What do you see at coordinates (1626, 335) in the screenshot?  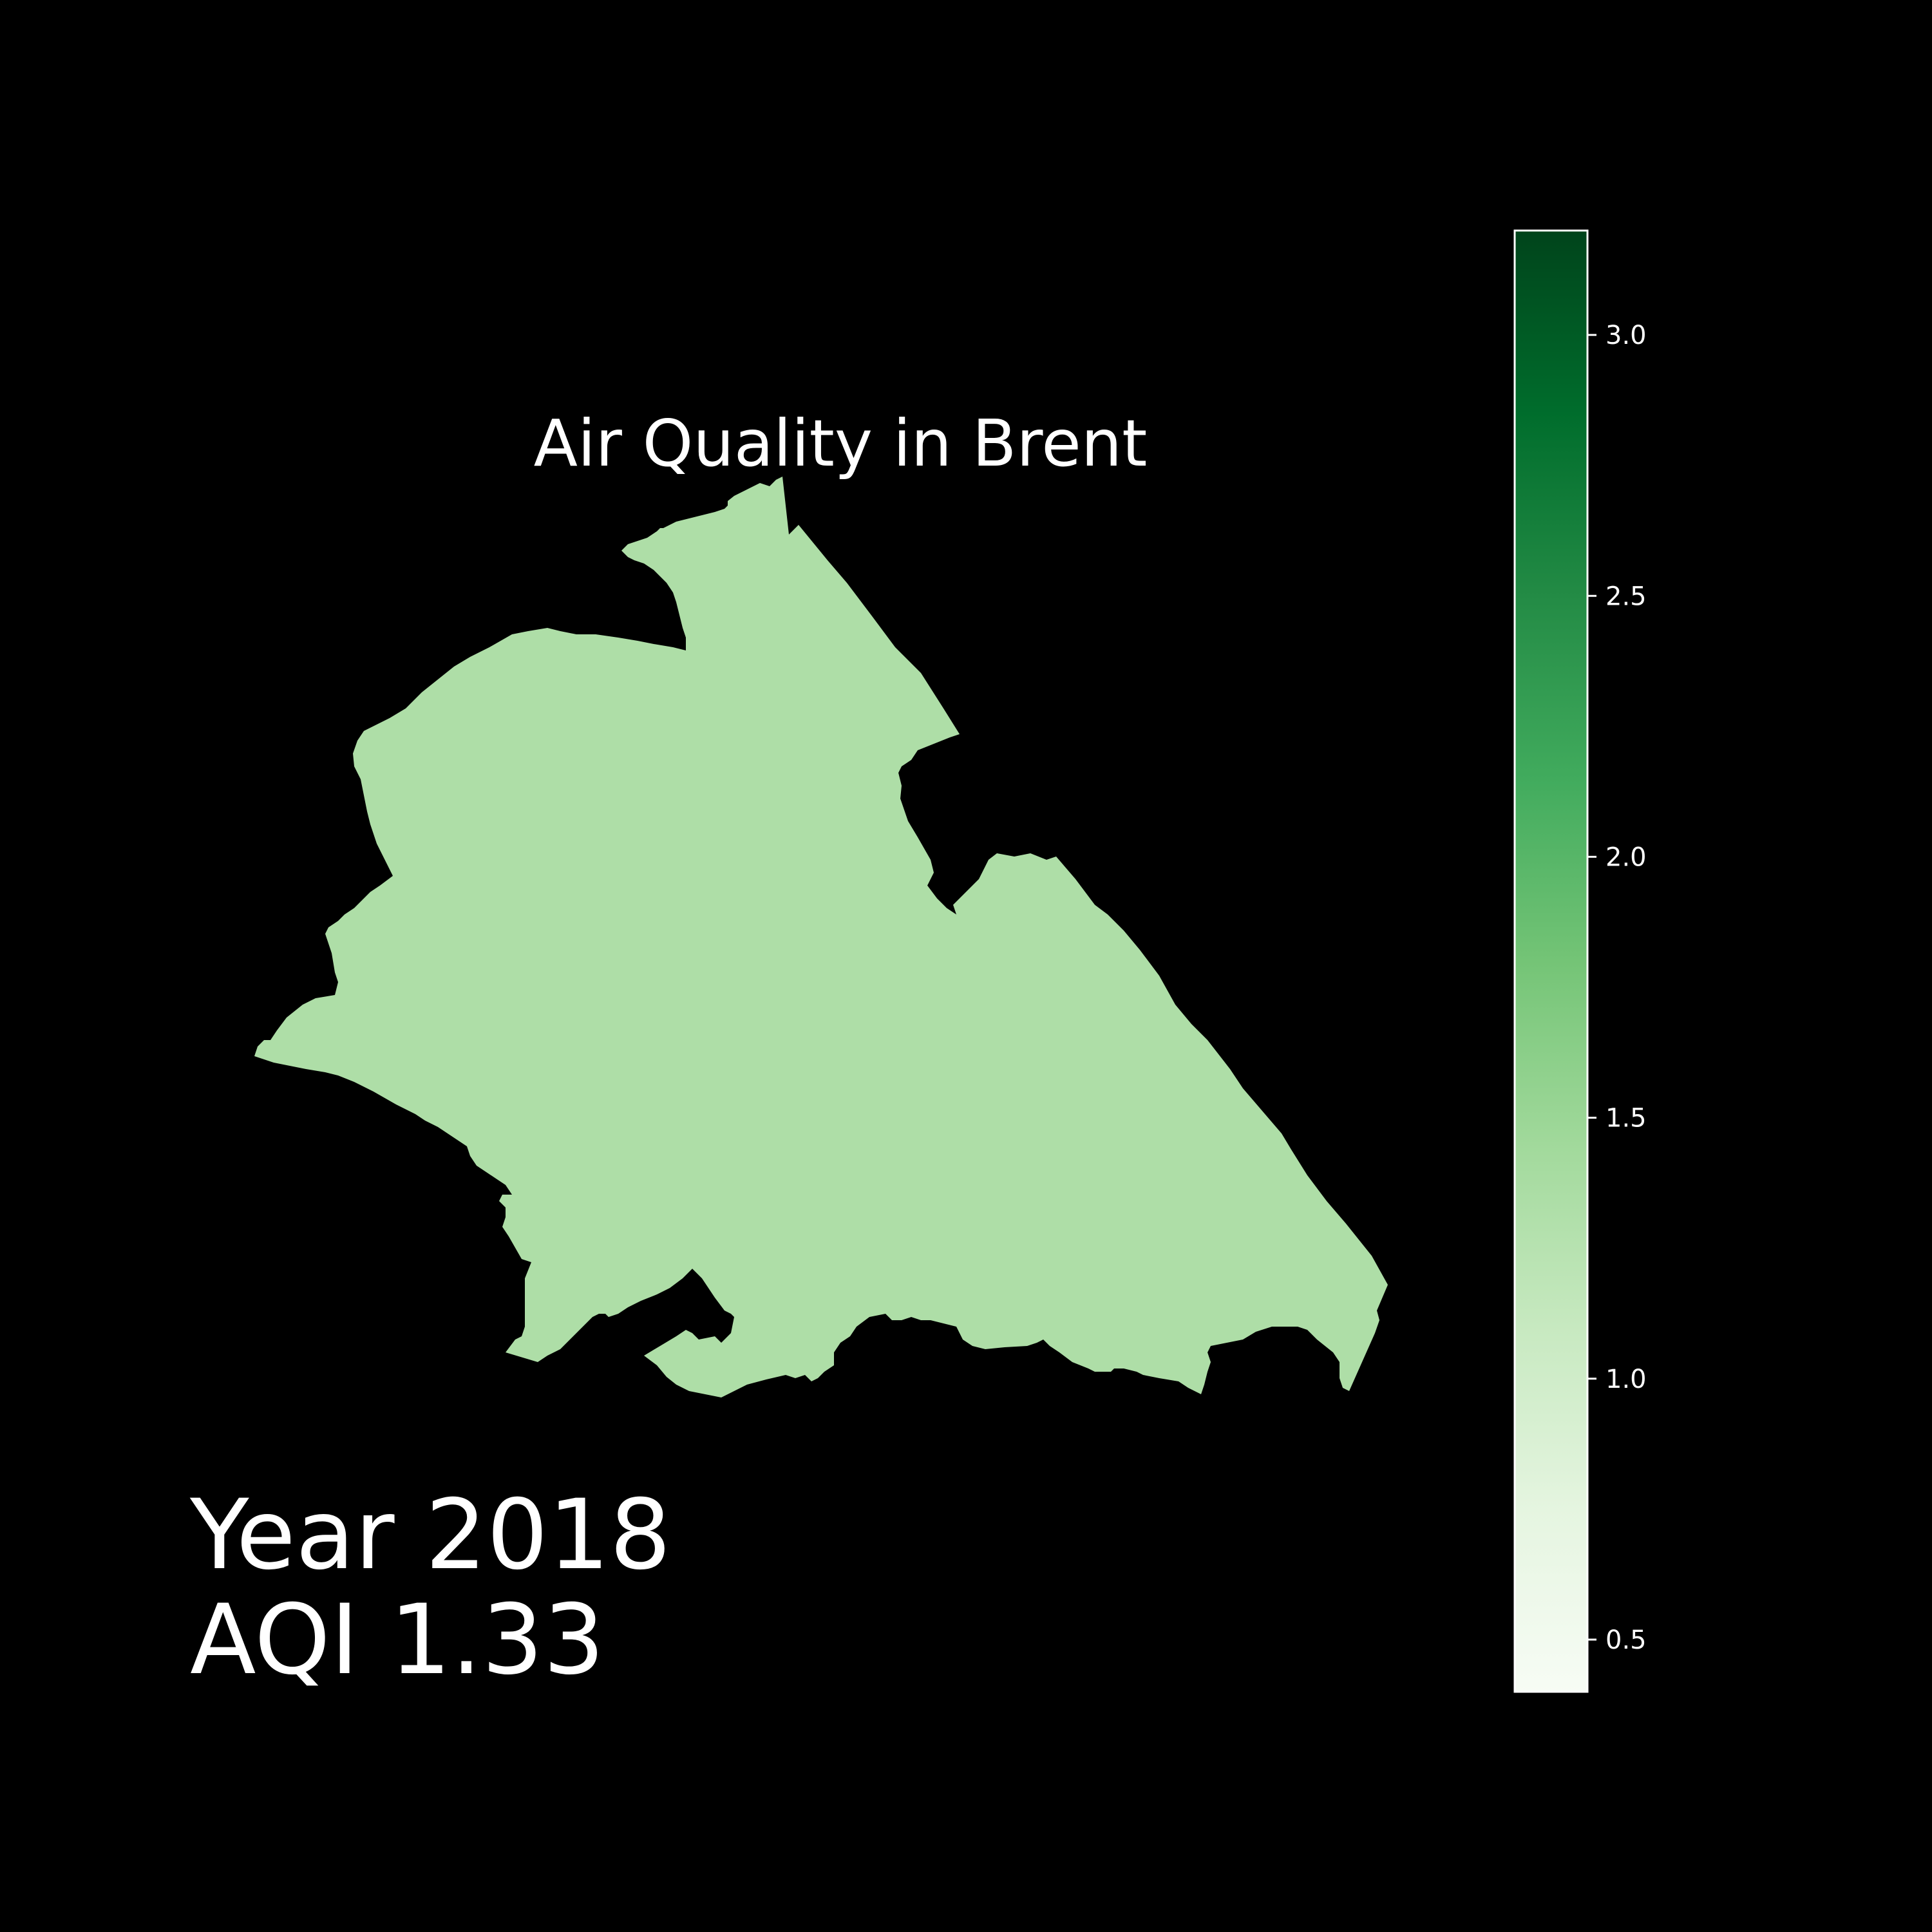 I see `colorbar-tick-label: 3.0` at bounding box center [1626, 335].